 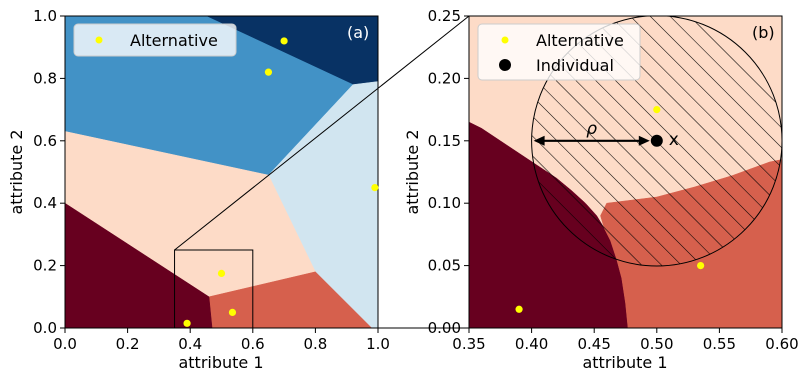 What do you see at coordinates (591, 129) in the screenshot?
I see `panel-b-rho-label: ρ` at bounding box center [591, 129].